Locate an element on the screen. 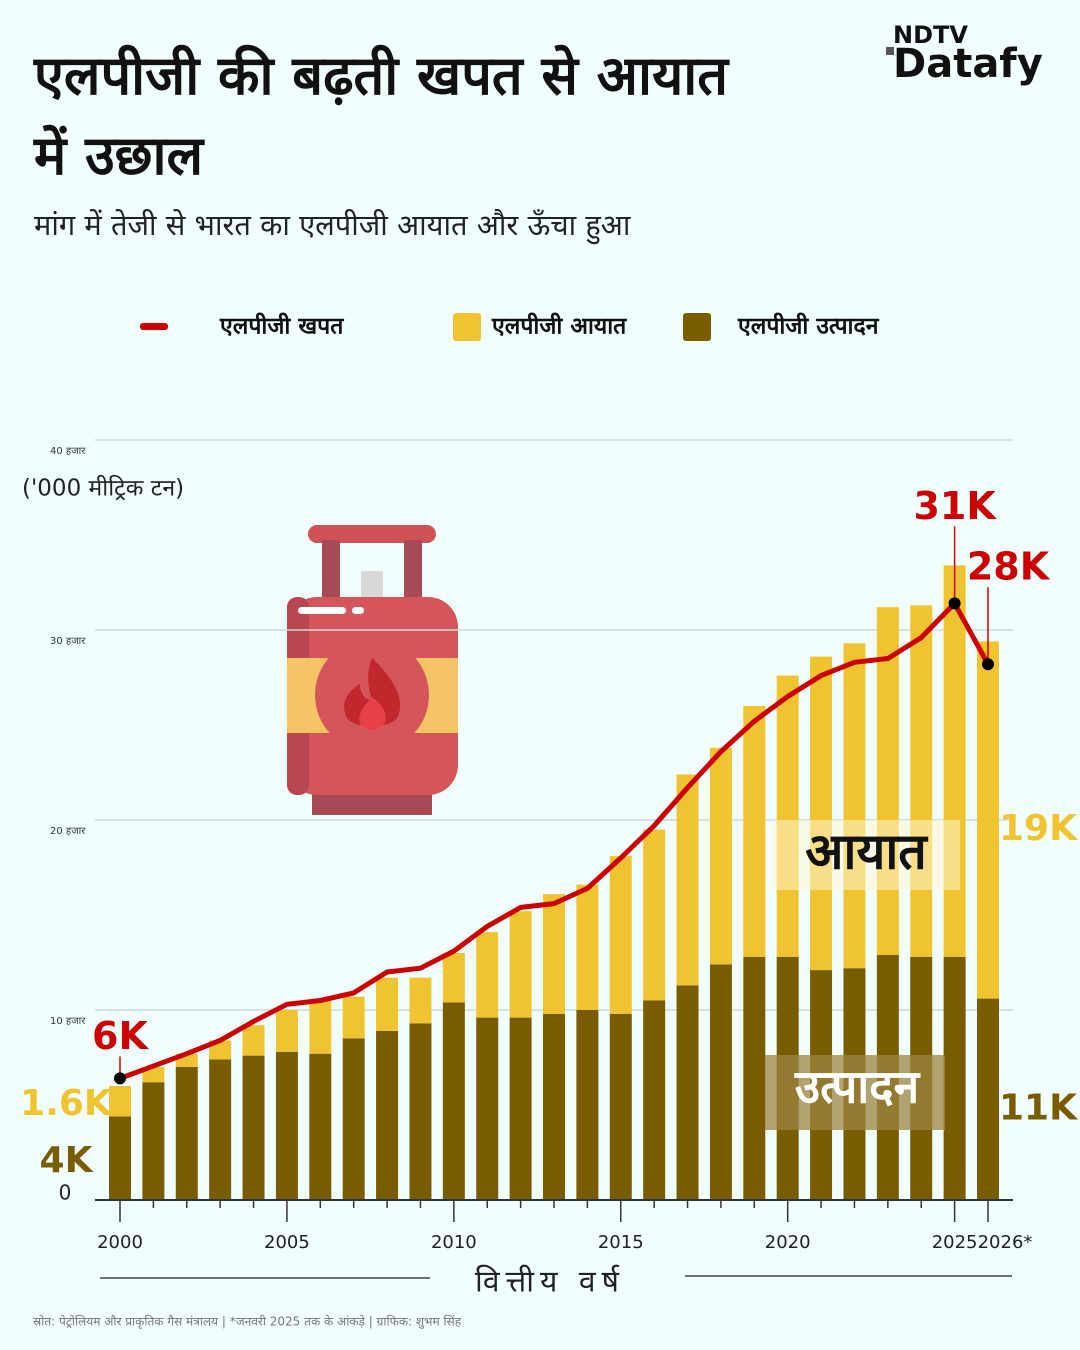  y-tick-label: 40 हजार is located at coordinates (68, 451).